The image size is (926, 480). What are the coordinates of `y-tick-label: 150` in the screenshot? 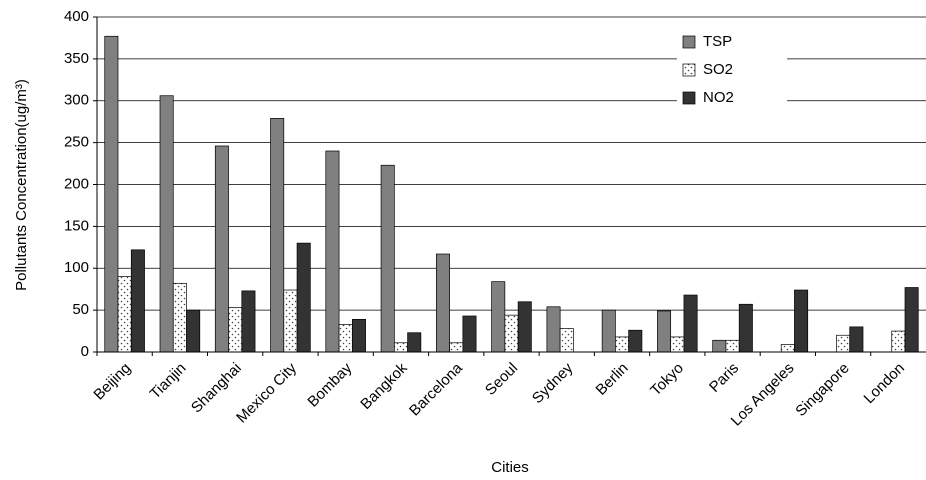 It's located at (76, 225).